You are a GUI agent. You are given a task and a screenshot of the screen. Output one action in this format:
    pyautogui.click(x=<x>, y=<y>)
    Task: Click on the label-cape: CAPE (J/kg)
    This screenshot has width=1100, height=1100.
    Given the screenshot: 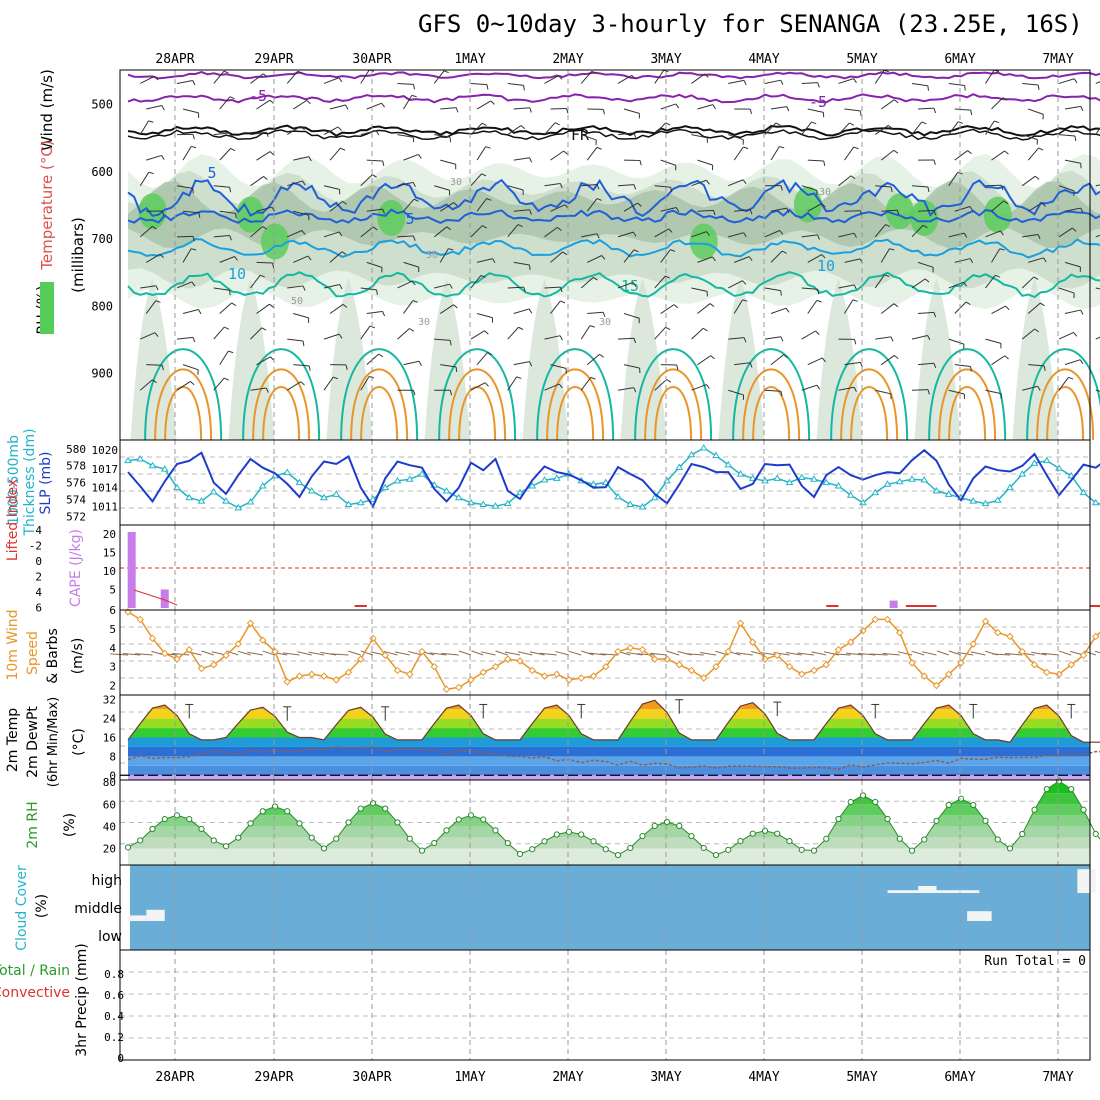 What is the action you would take?
    pyautogui.click(x=76, y=568)
    